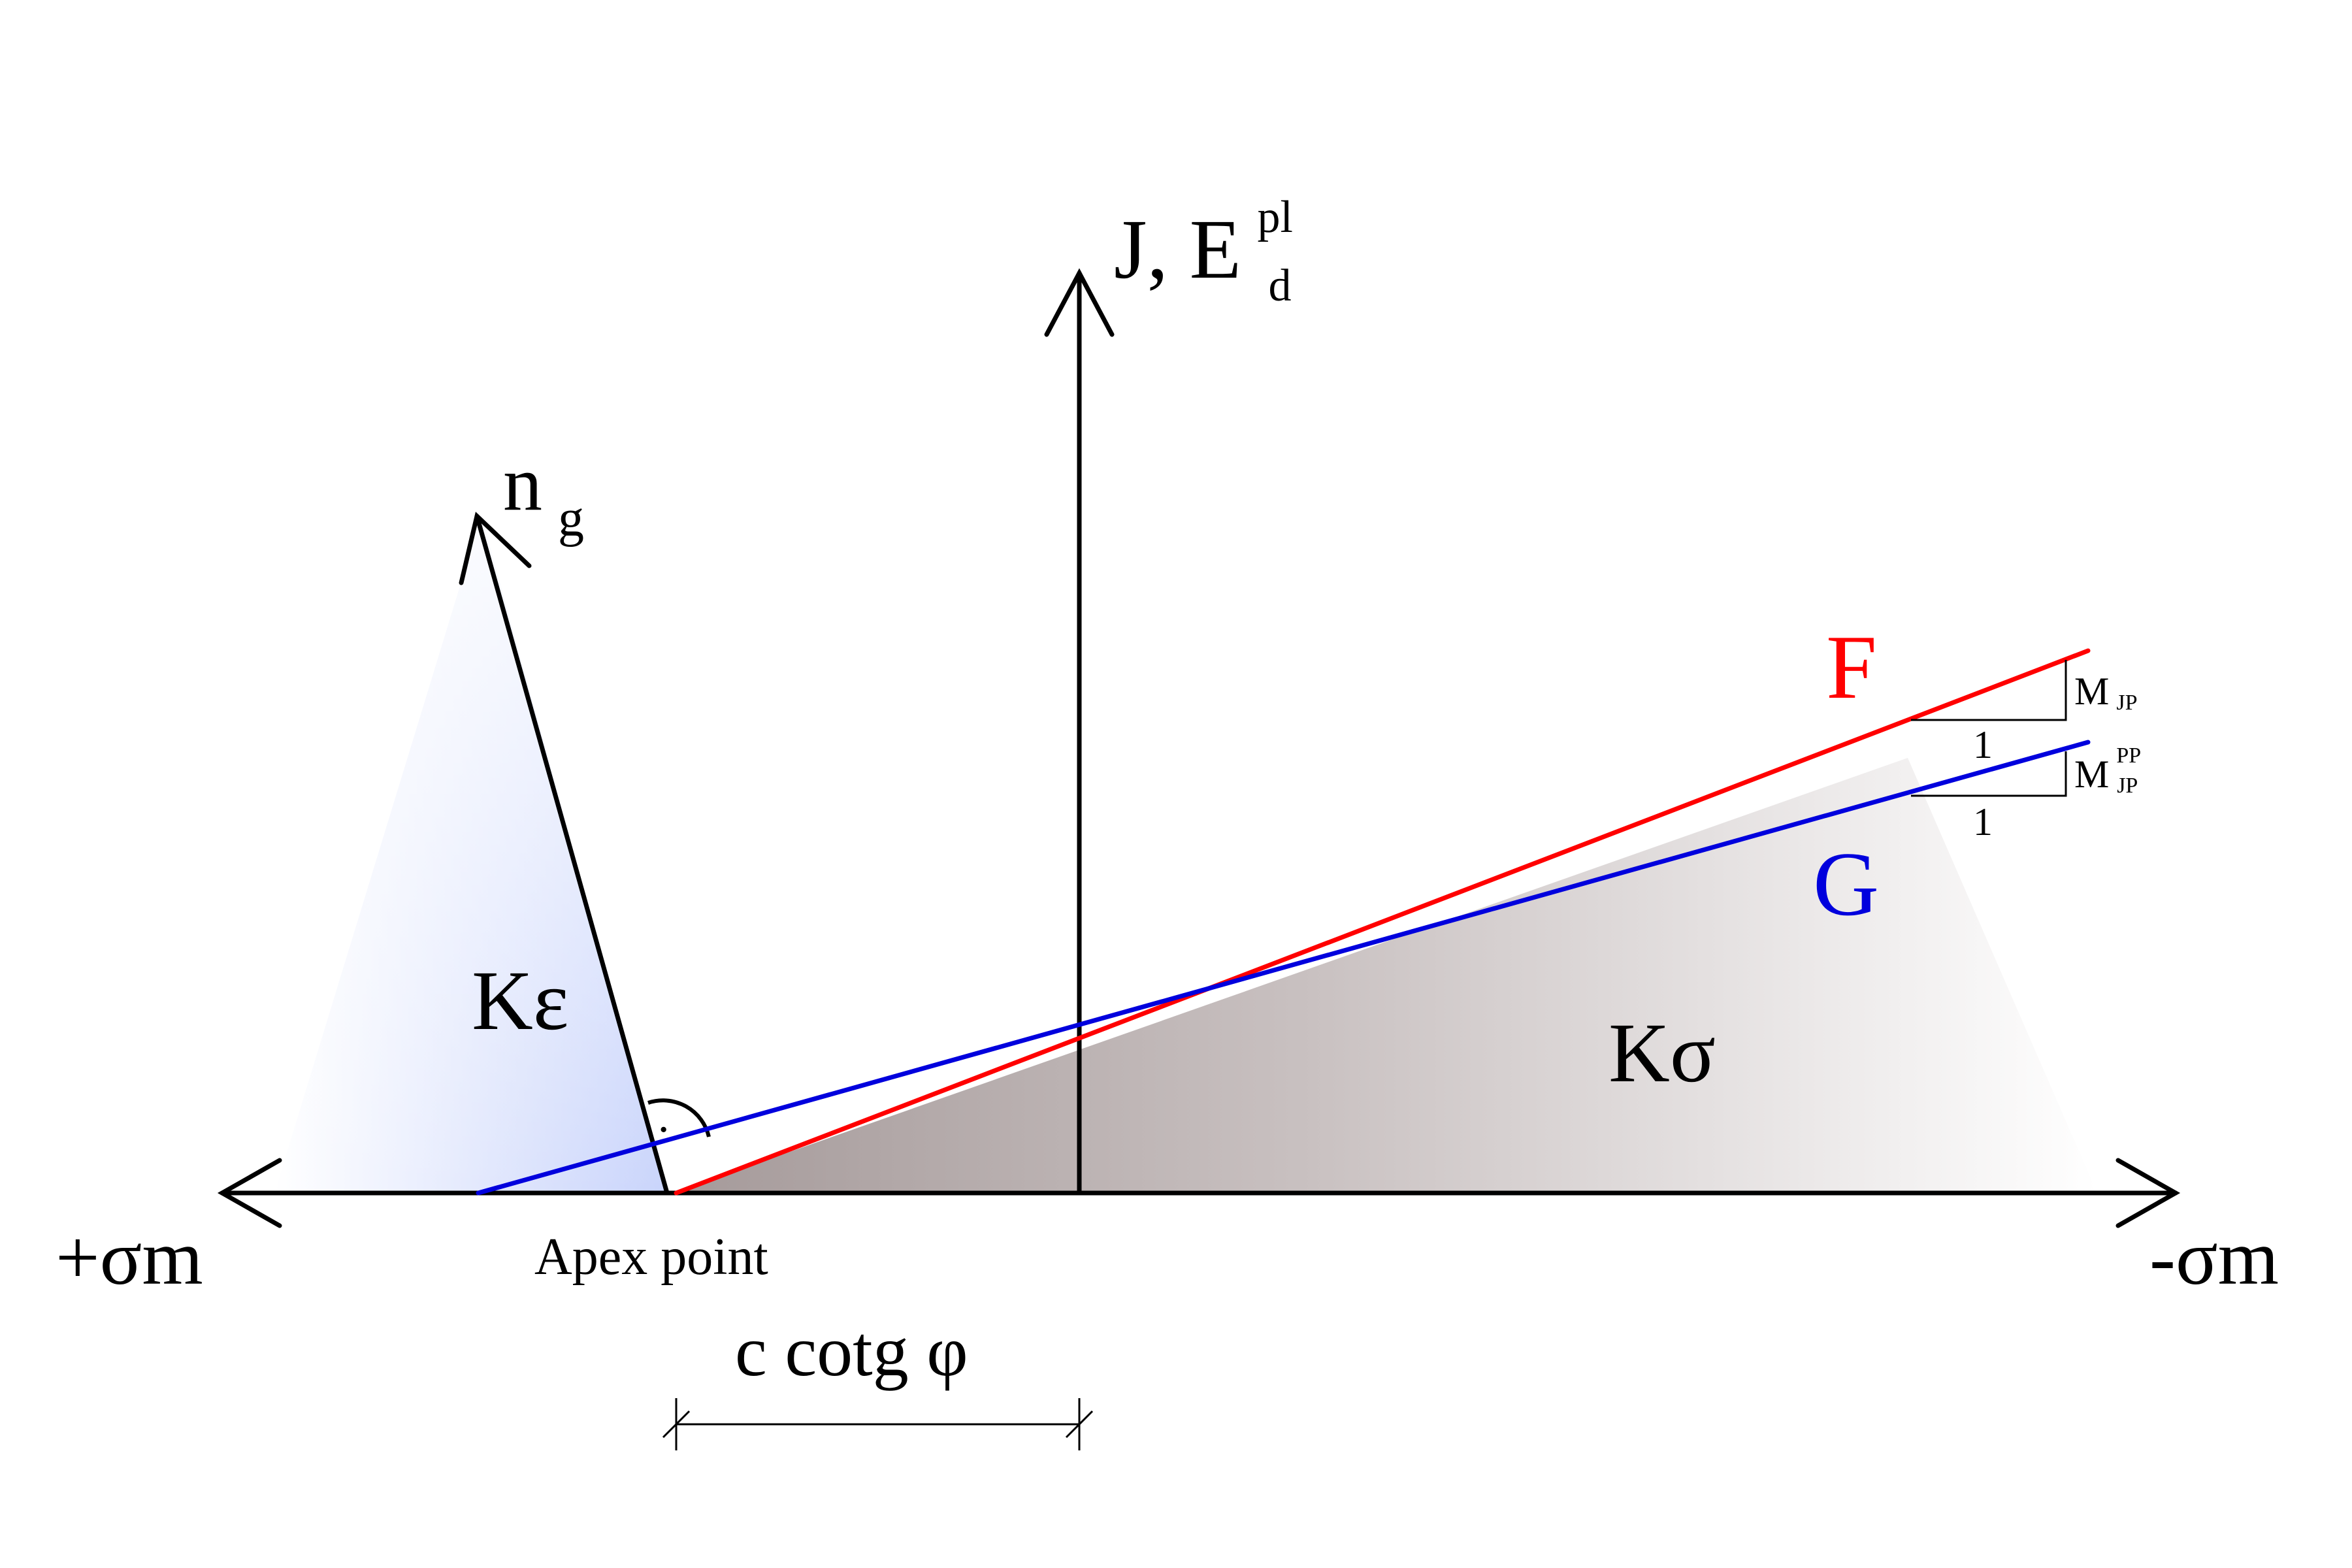 The image size is (2352, 1568). I want to click on slope-run-f-label: 1, so click(1983, 744).